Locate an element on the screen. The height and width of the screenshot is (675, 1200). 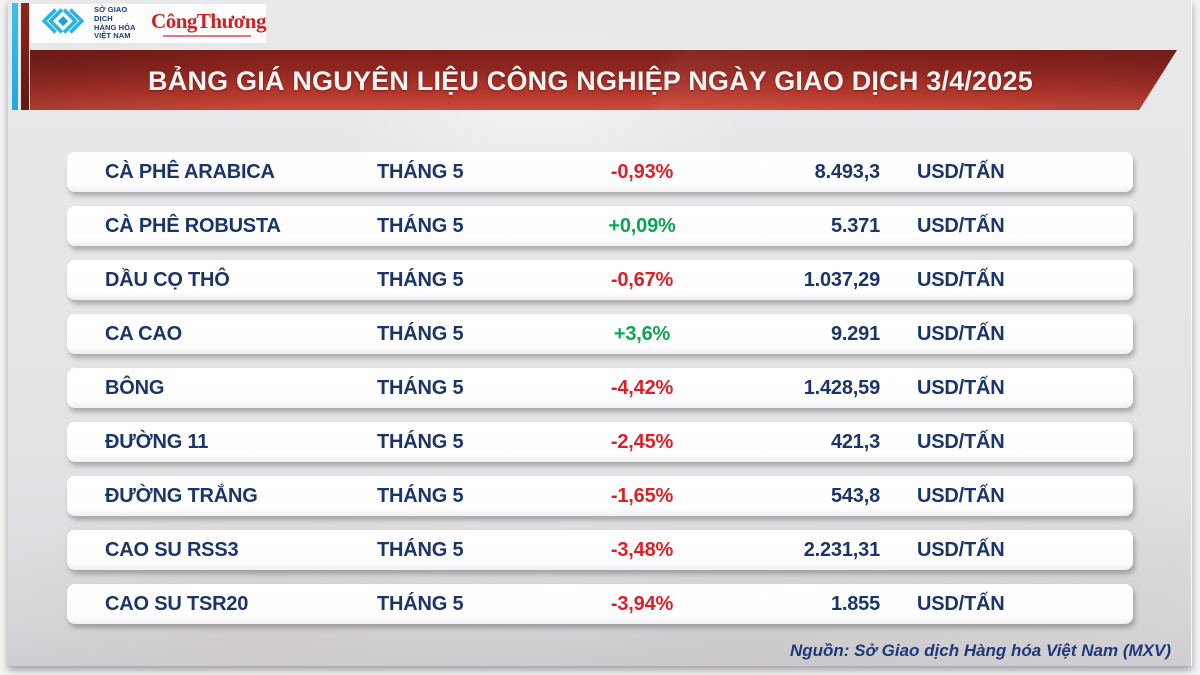
change-percent: -1,65% is located at coordinates (642, 495).